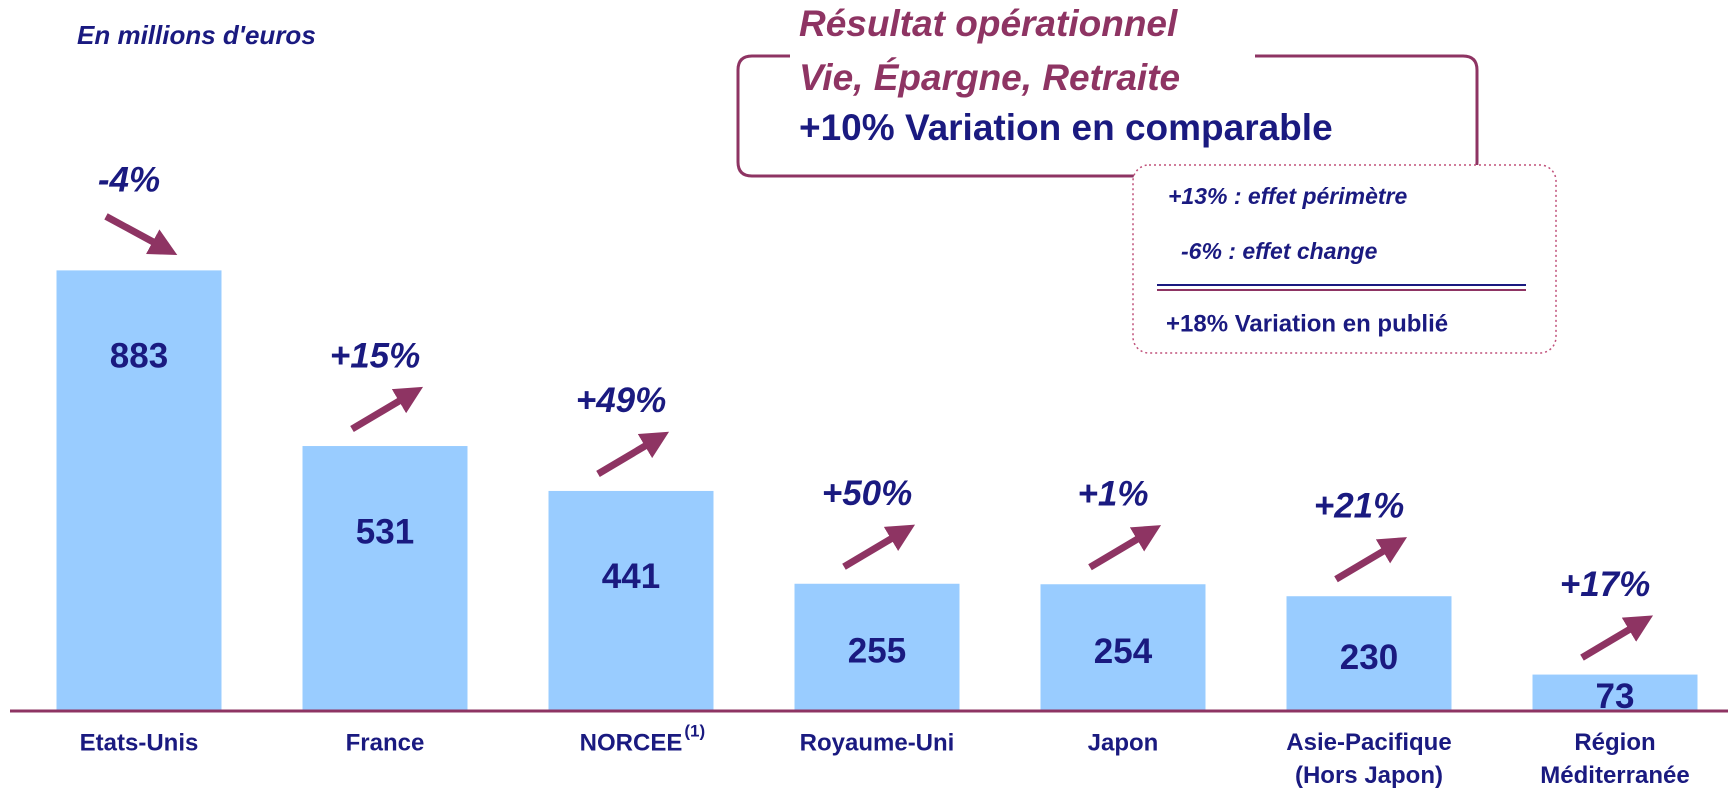 This screenshot has width=1728, height=792. I want to click on change-label: +17%, so click(1605, 584).